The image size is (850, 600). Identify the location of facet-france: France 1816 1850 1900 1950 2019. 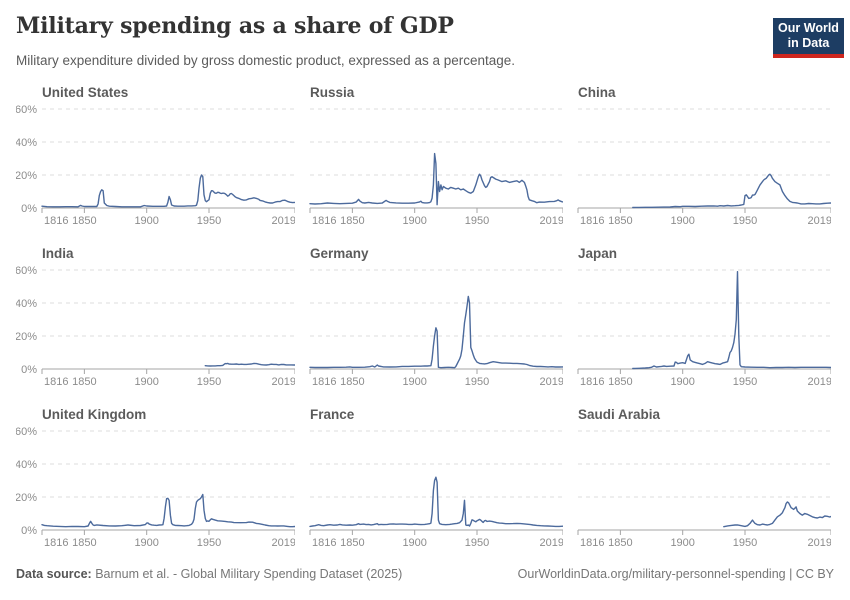
(429, 487).